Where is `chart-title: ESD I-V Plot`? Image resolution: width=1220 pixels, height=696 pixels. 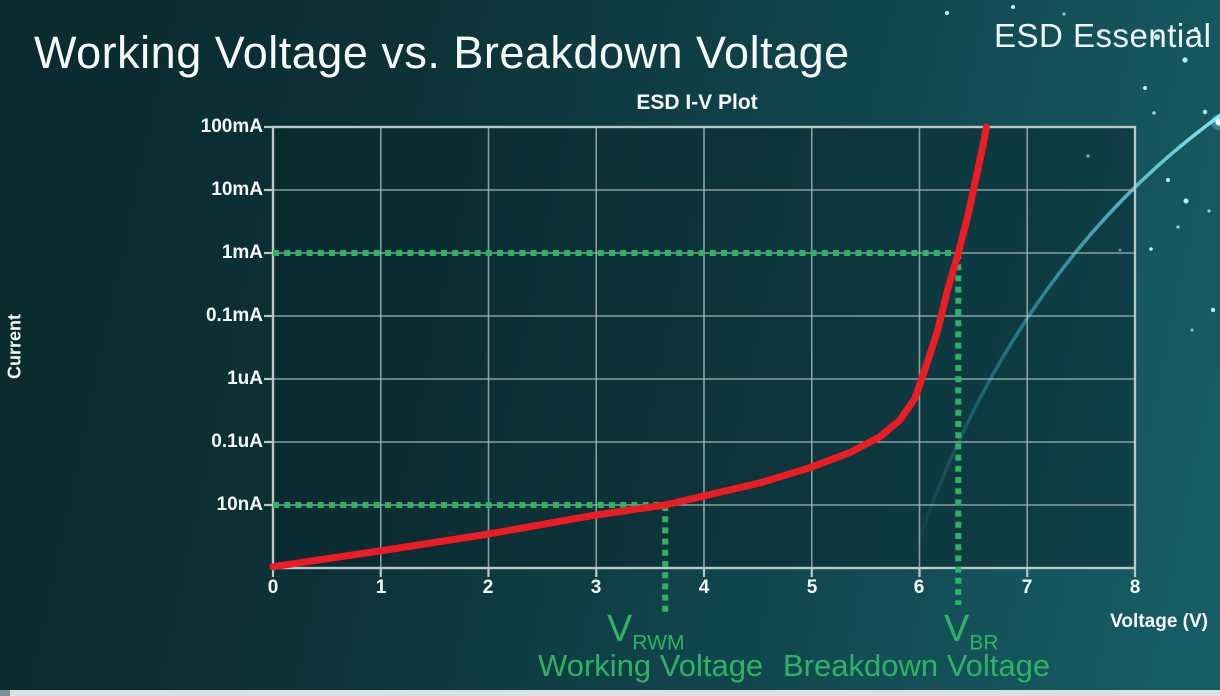
chart-title: ESD I-V Plot is located at coordinates (697, 102).